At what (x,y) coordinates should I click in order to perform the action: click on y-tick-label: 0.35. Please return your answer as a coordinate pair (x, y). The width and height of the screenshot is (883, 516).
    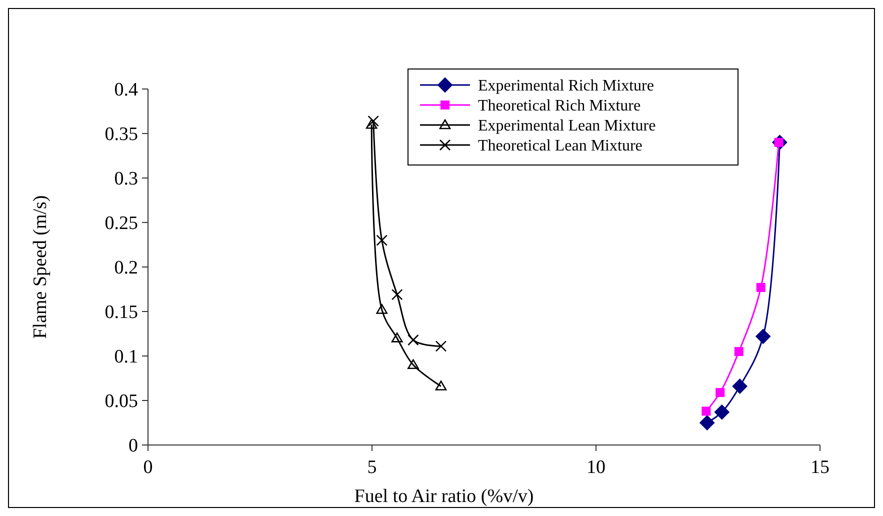
    Looking at the image, I should click on (121, 135).